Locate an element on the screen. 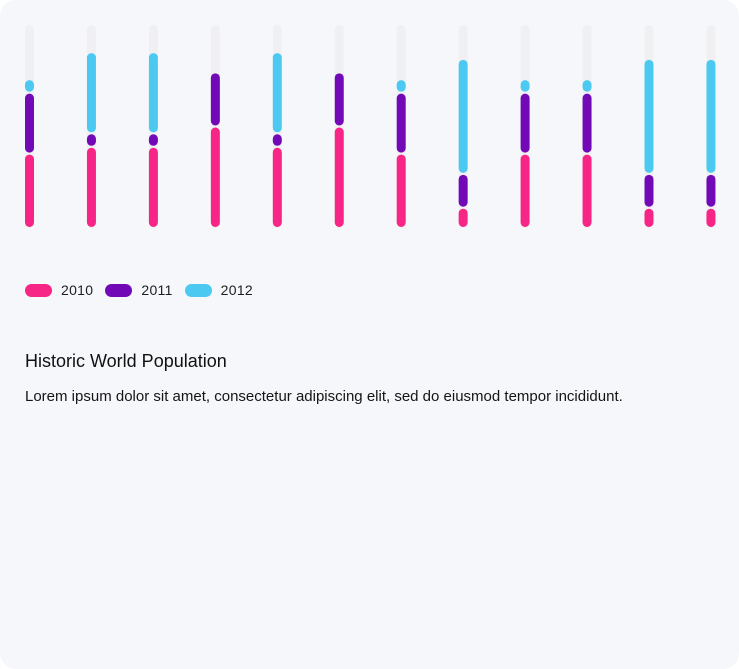  legend-label-2010: 2010 is located at coordinates (77, 290).